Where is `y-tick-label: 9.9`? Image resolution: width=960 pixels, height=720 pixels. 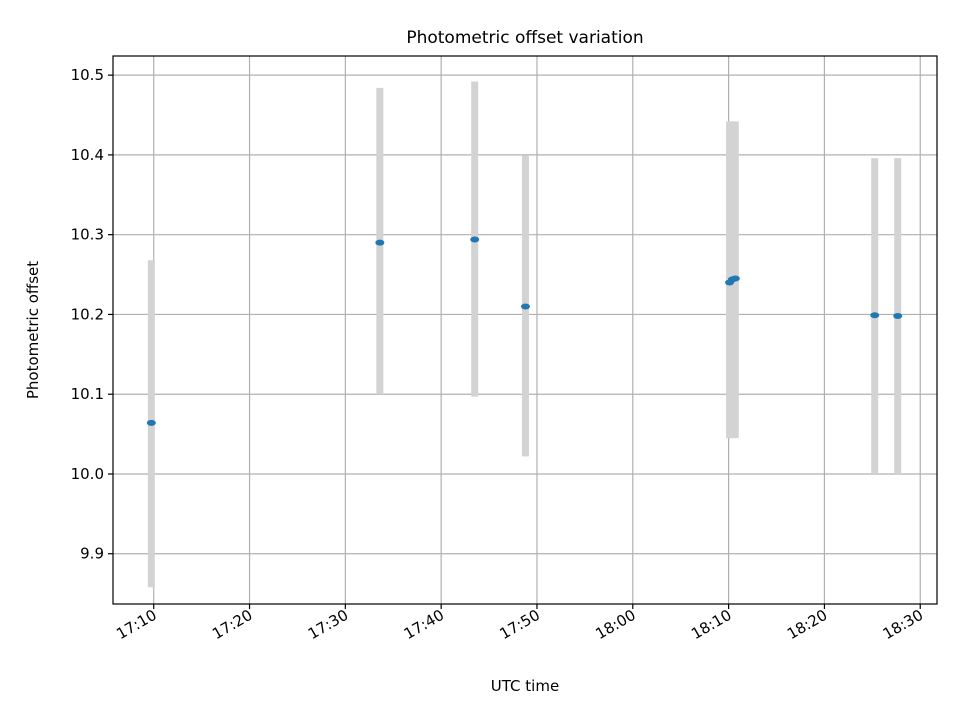 y-tick-label: 9.9 is located at coordinates (92, 554).